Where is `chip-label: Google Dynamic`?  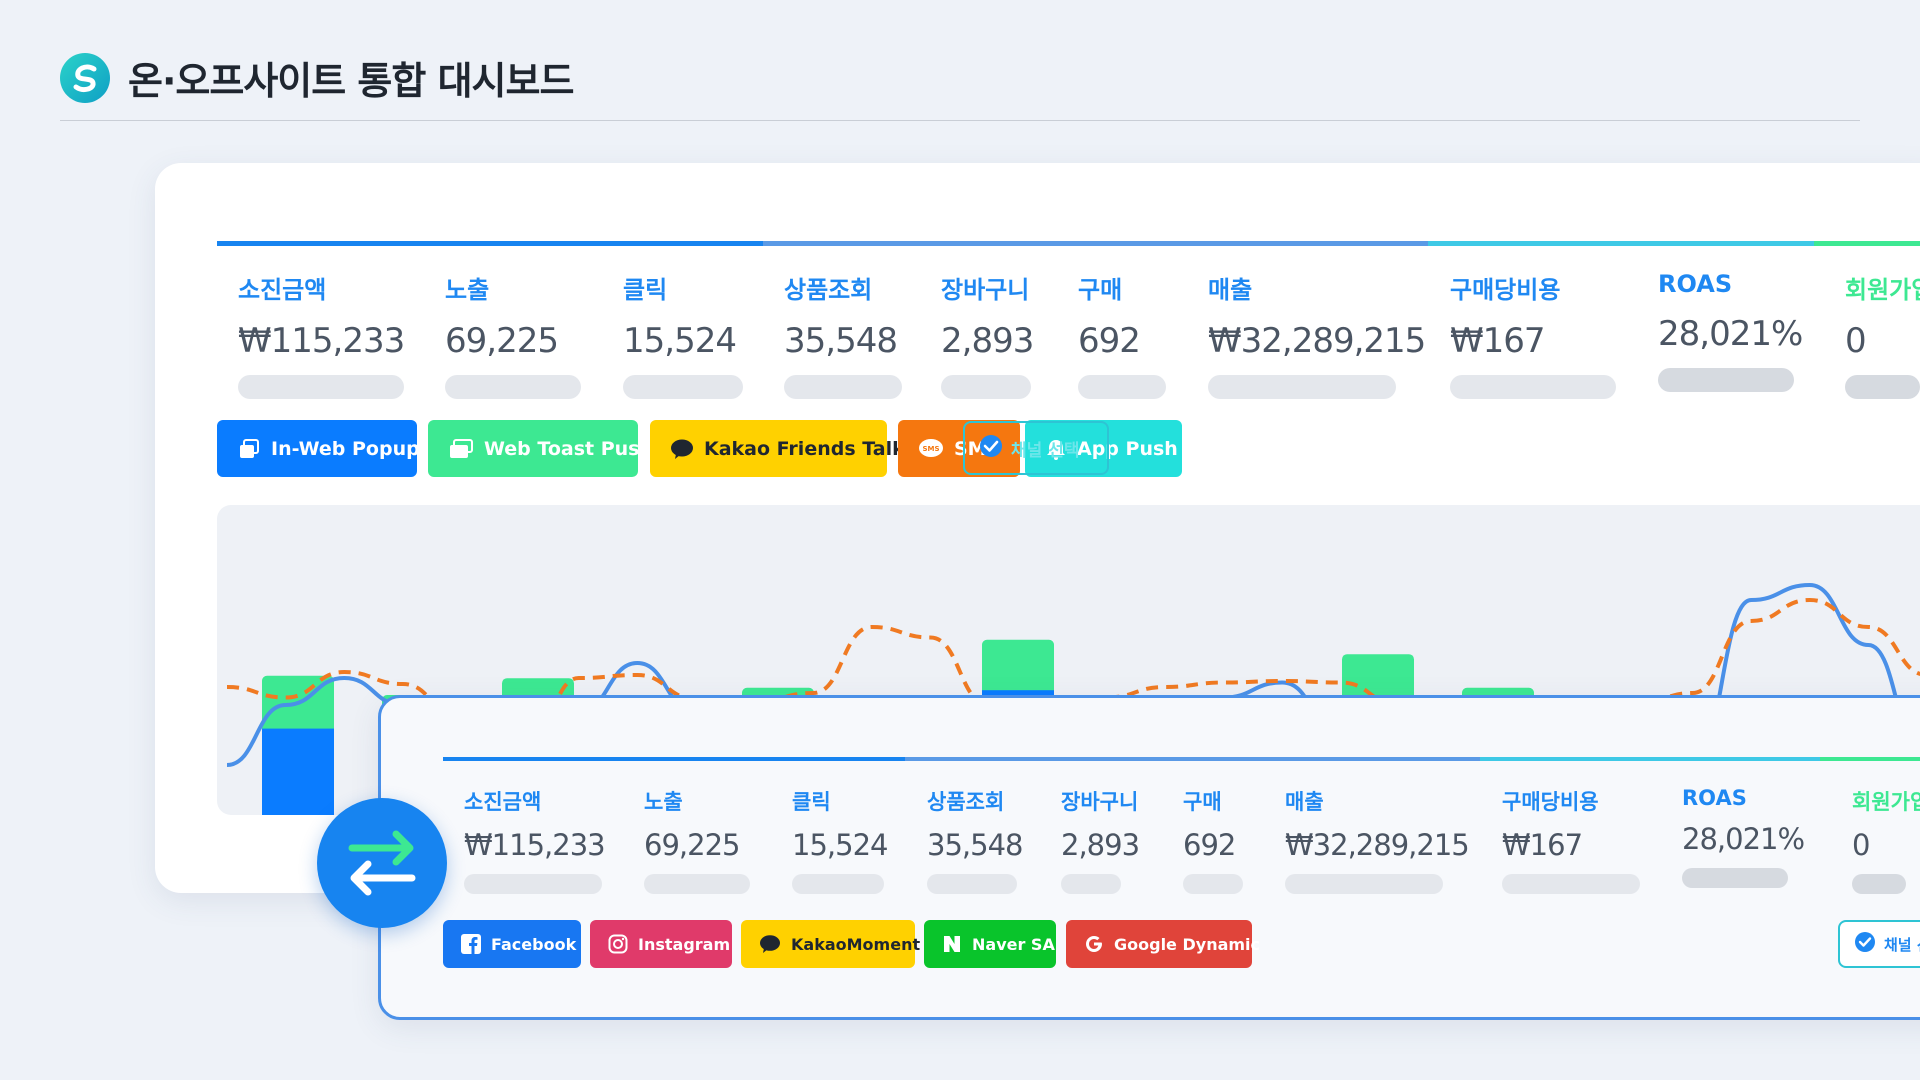 chip-label: Google Dynamic is located at coordinates (1187, 944).